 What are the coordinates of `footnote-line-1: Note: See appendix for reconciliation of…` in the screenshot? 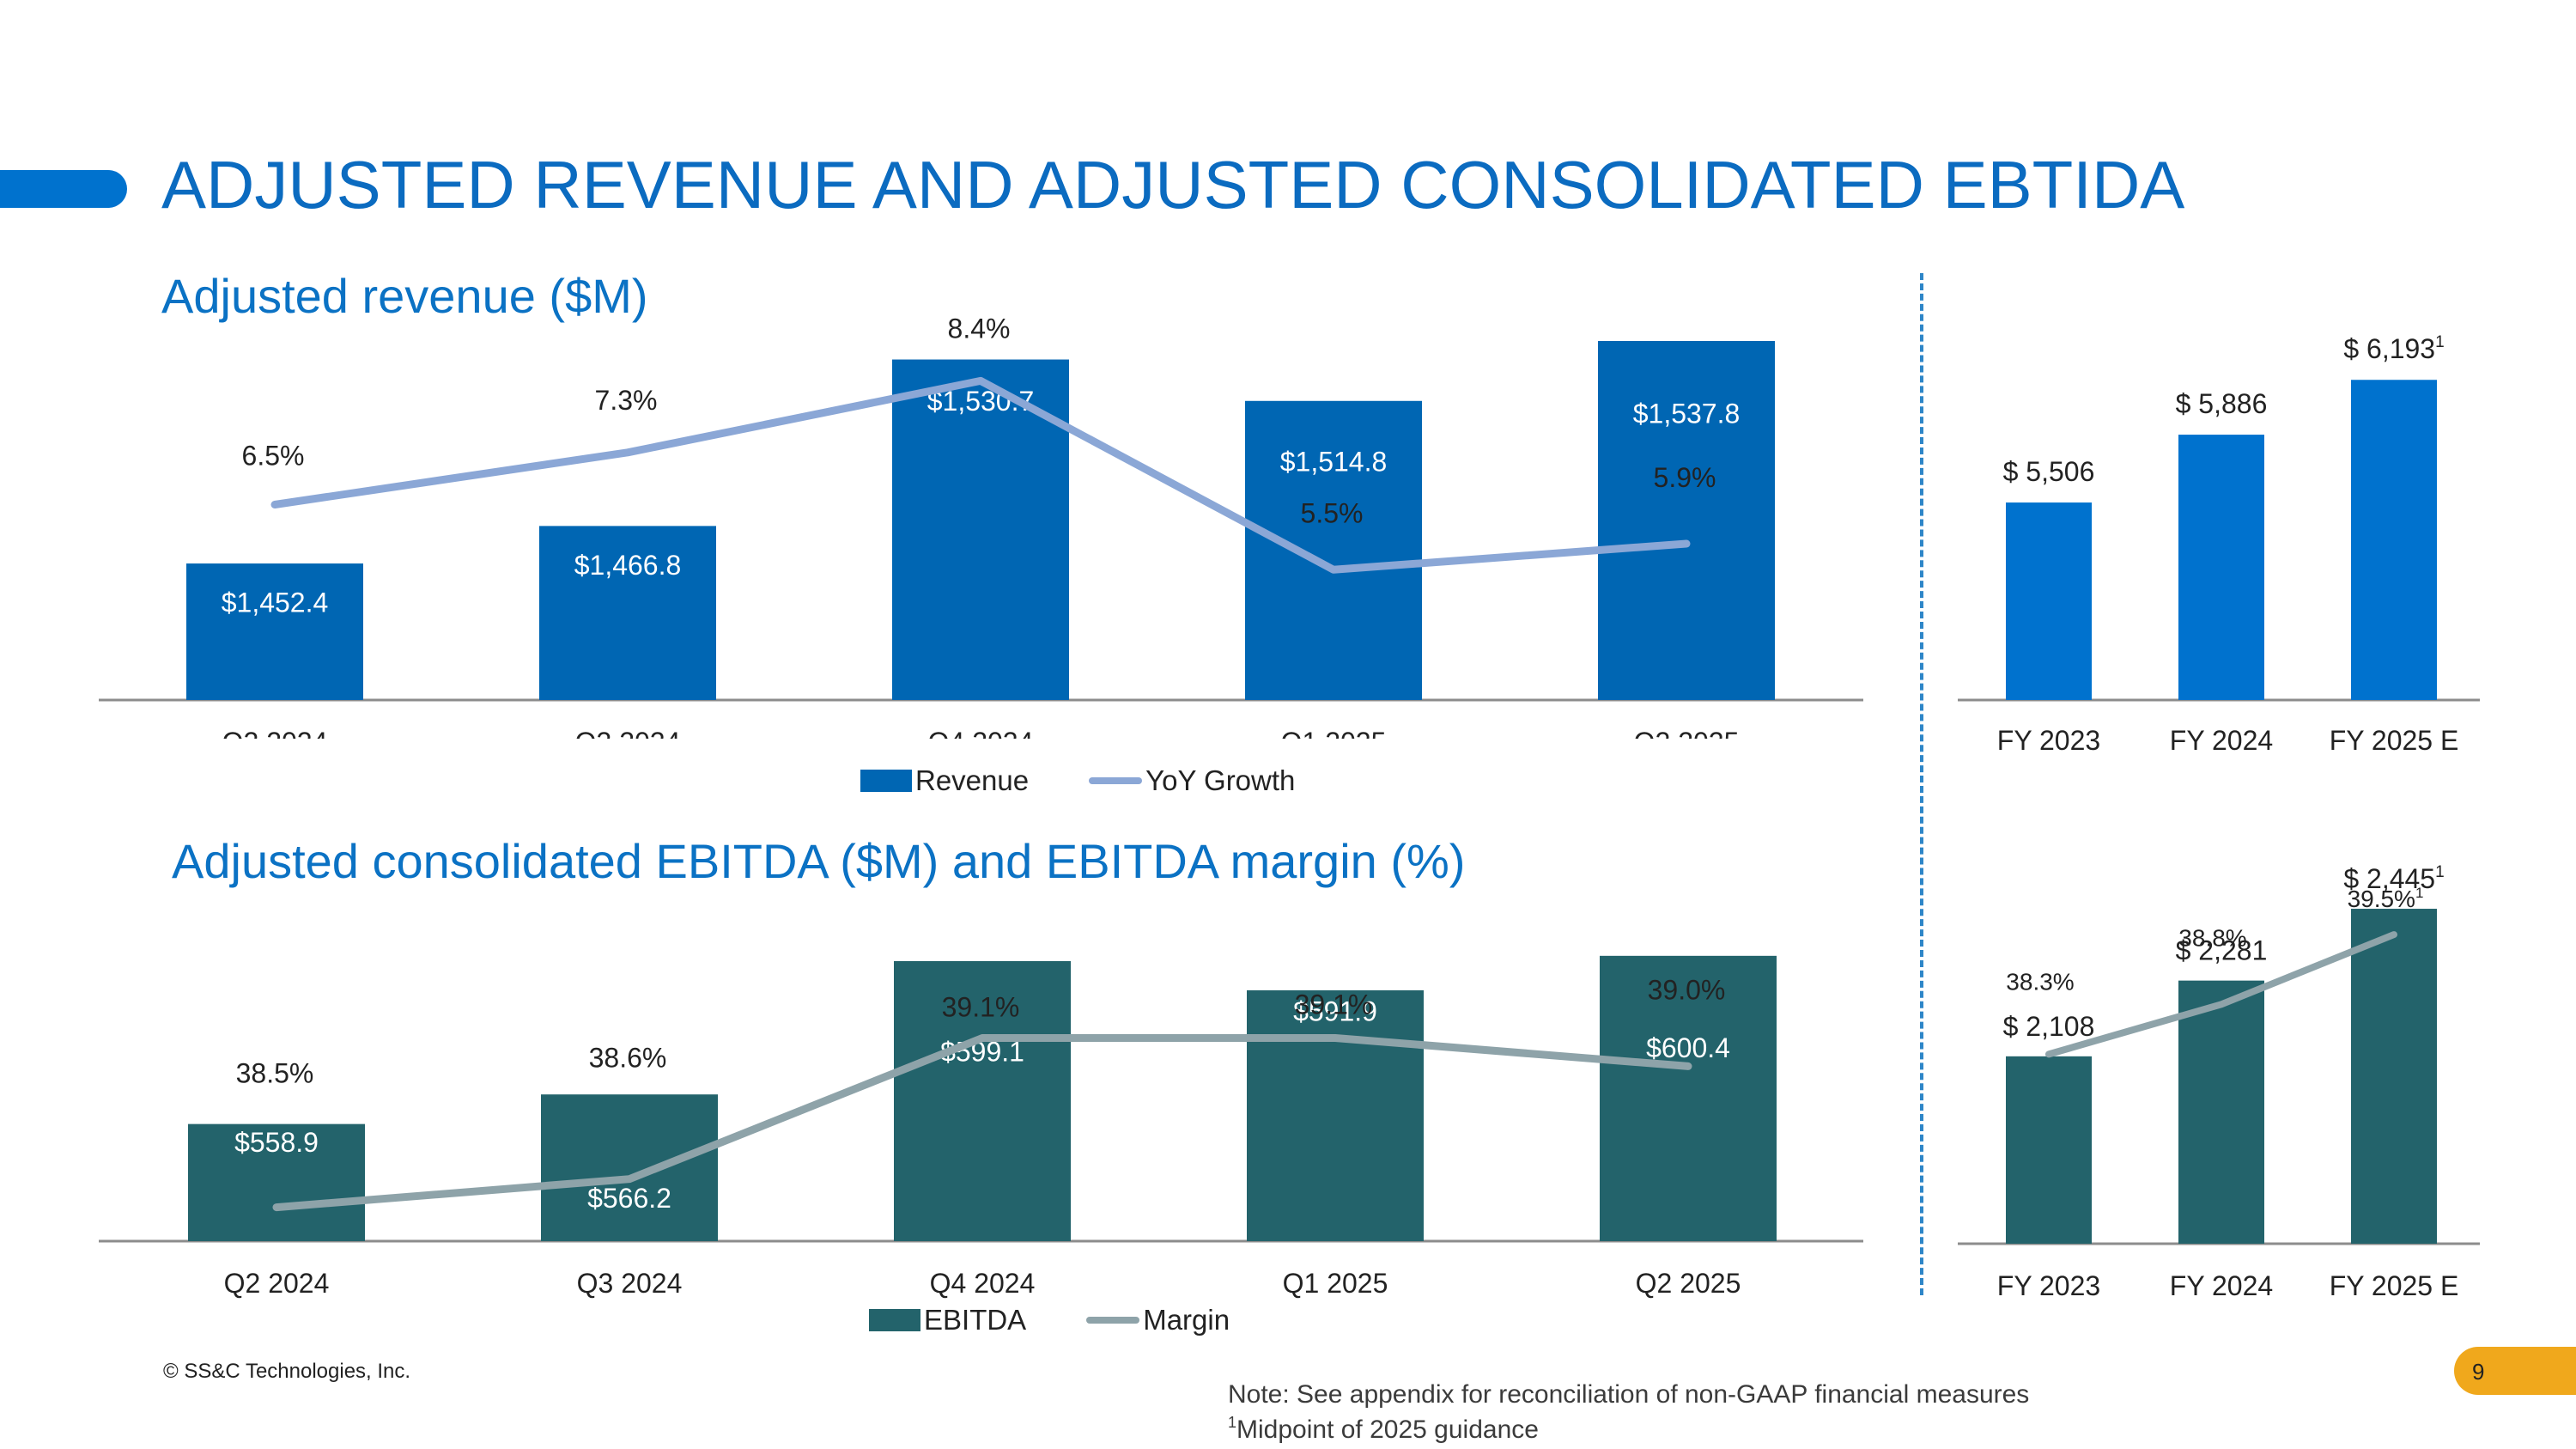 It's located at (1629, 1394).